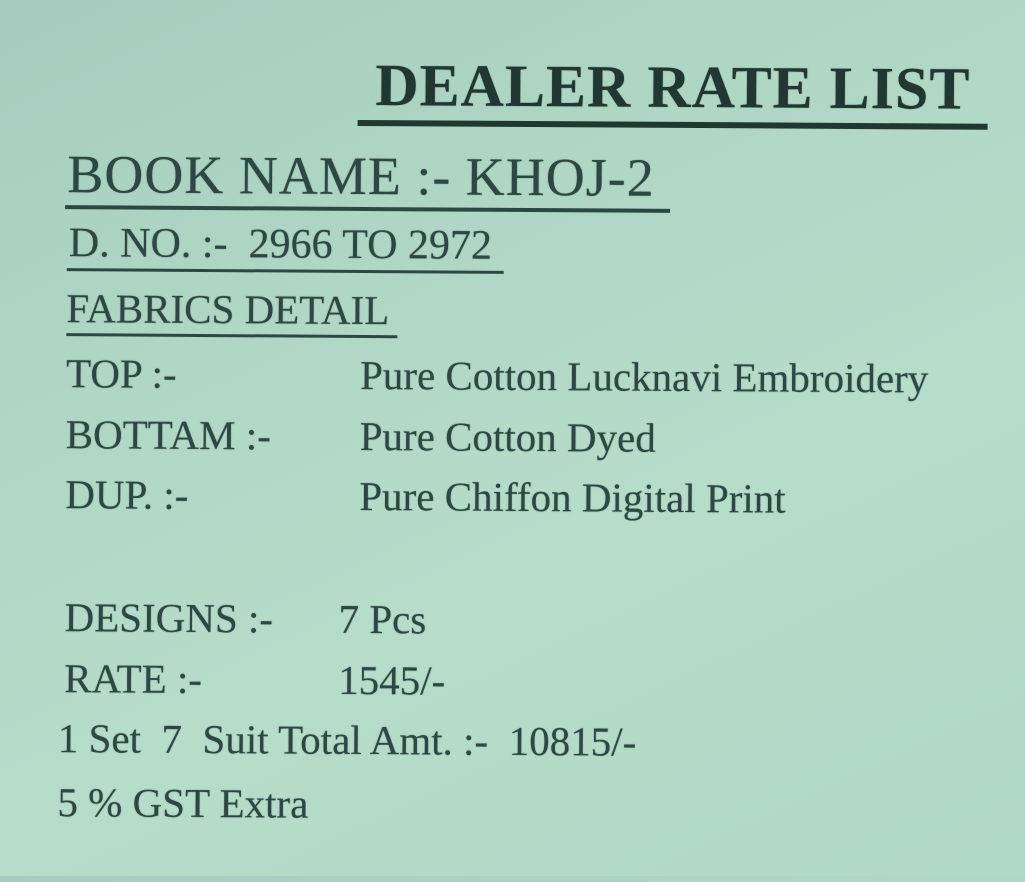  I want to click on designs-label: DESIGNS :-, so click(169, 618).